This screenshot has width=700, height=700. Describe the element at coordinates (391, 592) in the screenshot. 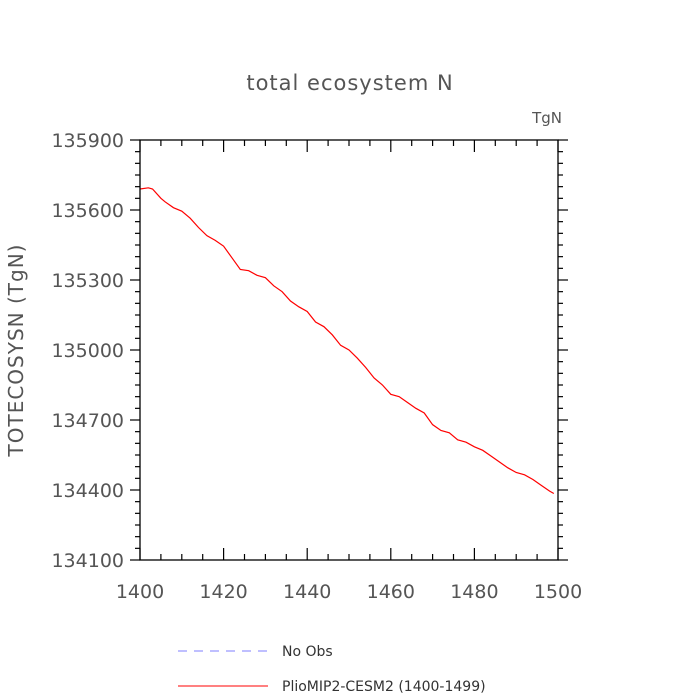

I see `x-tick-label: 1460` at that location.